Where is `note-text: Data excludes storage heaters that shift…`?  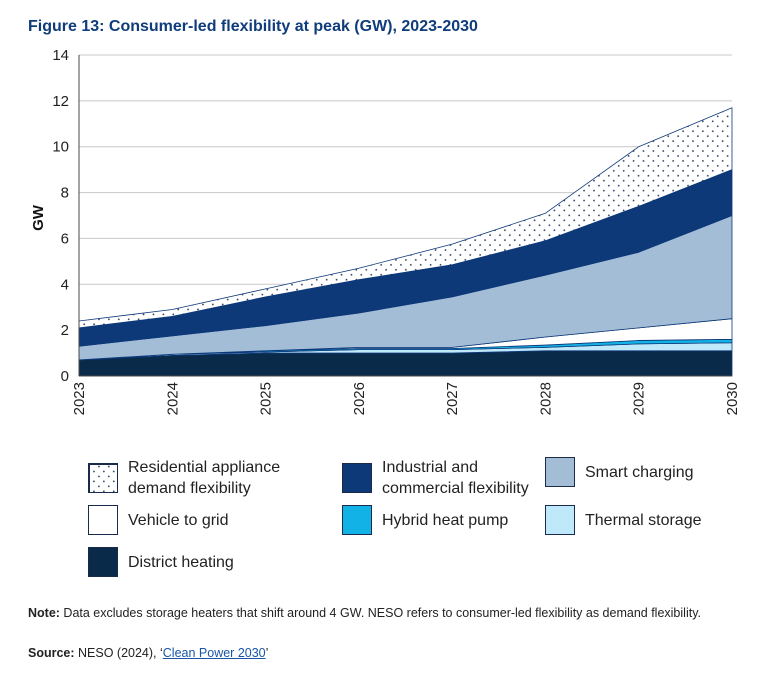 note-text: Data excludes storage heaters that shift… is located at coordinates (380, 613).